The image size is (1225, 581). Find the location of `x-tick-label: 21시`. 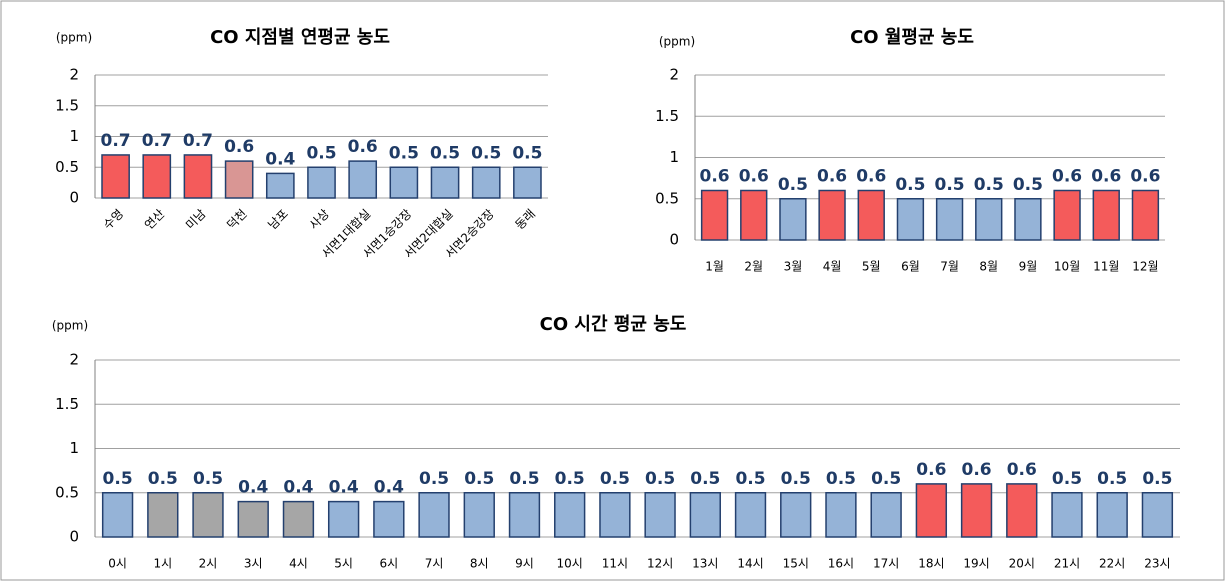

x-tick-label: 21시 is located at coordinates (1067, 564).